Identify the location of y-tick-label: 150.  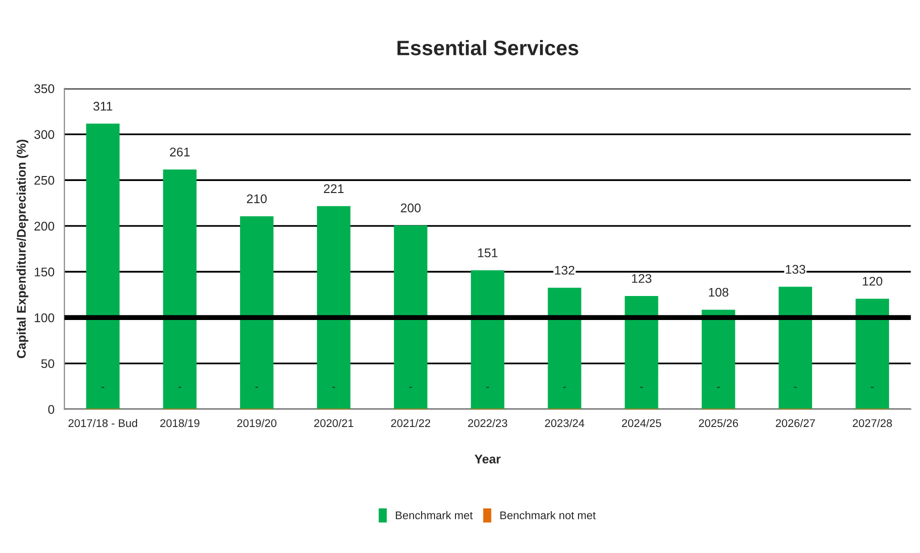
(44, 272).